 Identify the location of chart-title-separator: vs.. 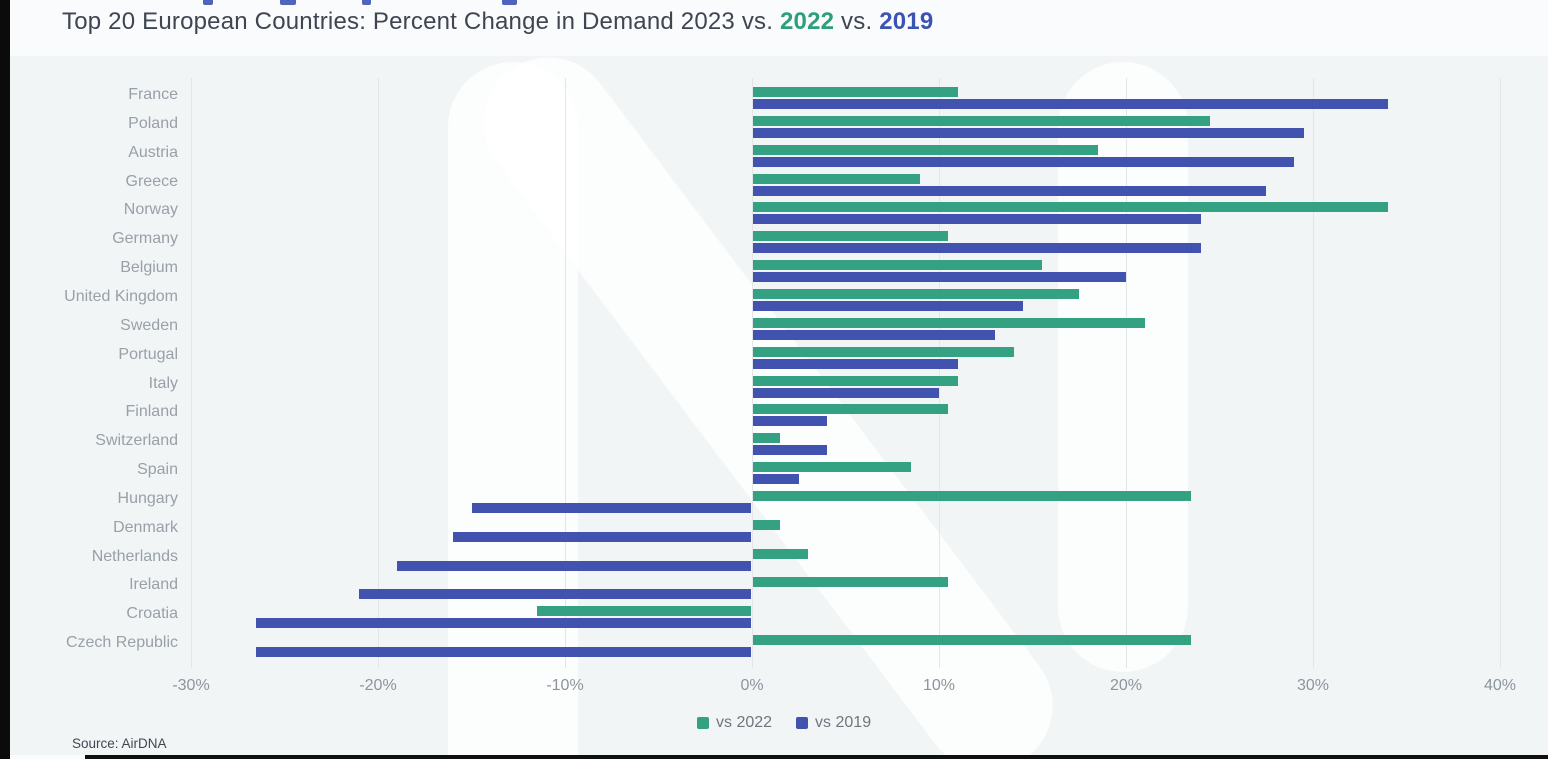
(857, 21).